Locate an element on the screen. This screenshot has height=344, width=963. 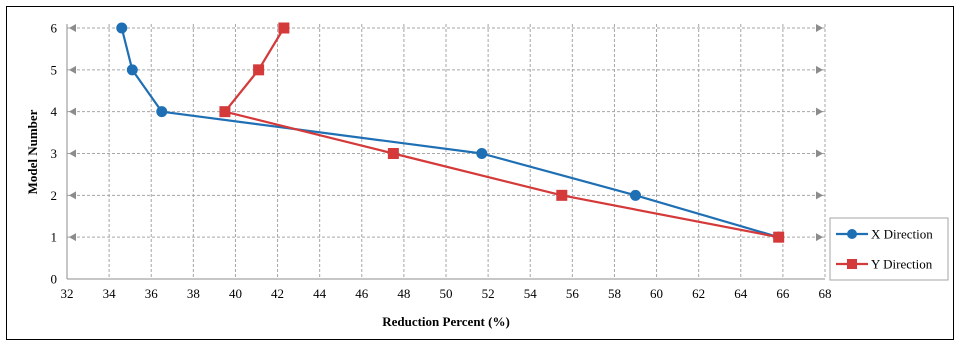
x-tick-label: 62 is located at coordinates (698, 293).